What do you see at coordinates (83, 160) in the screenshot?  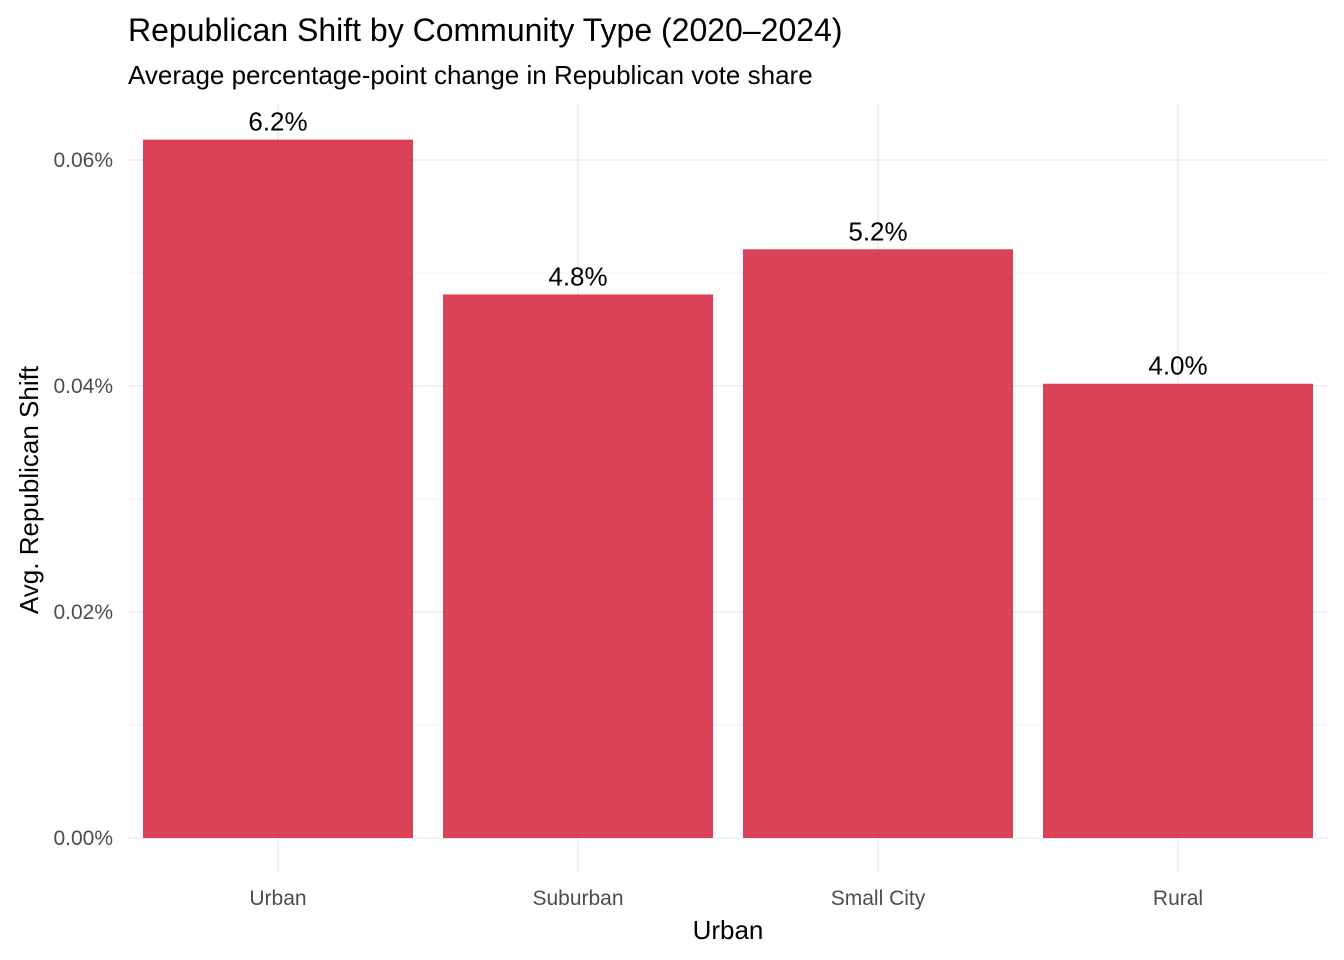 I see `y-tick-label: 0.06%` at bounding box center [83, 160].